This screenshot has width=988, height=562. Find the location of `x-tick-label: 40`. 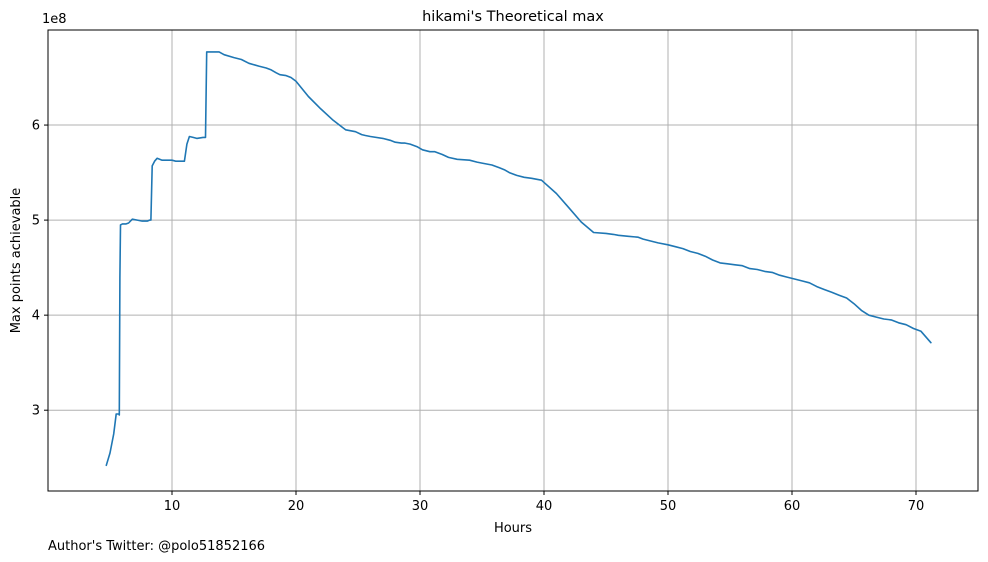

x-tick-label: 40 is located at coordinates (544, 506).